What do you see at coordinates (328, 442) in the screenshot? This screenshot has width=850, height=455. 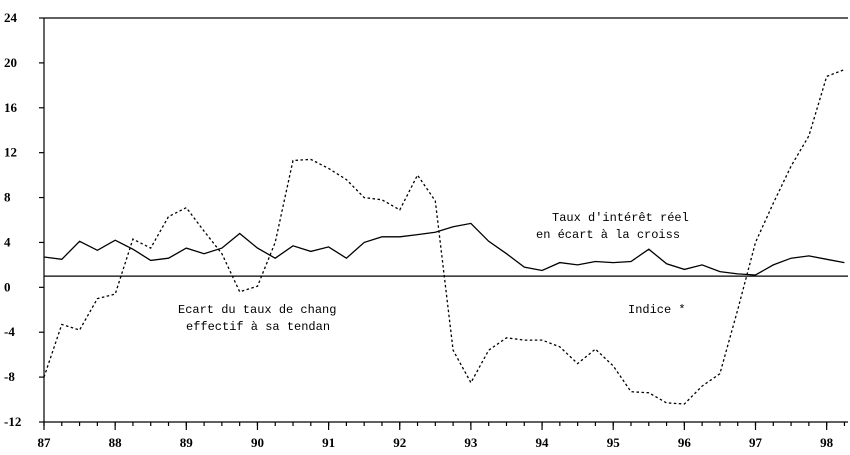 I see `x-tick-label: 91` at bounding box center [328, 442].